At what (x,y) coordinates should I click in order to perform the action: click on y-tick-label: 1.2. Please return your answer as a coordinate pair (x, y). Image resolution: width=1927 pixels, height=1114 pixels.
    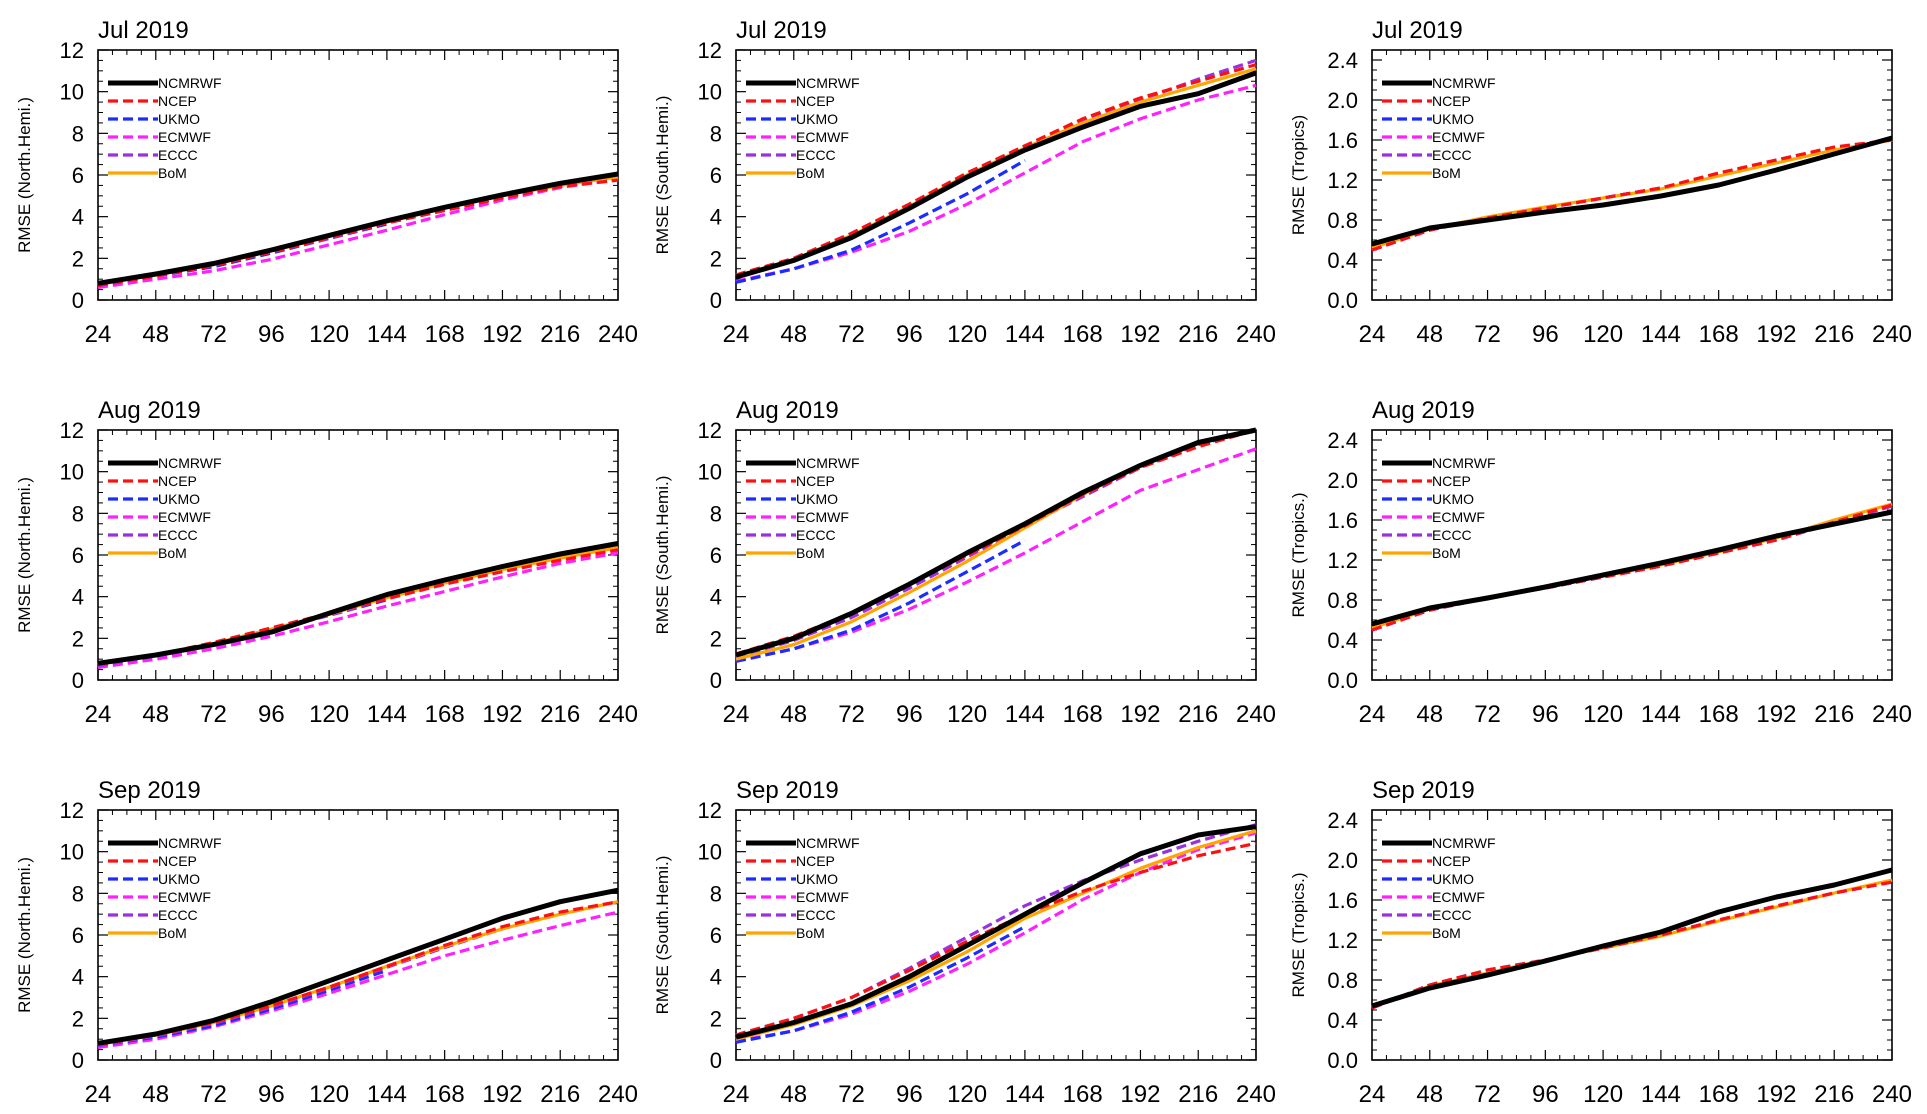
    Looking at the image, I should click on (1342, 180).